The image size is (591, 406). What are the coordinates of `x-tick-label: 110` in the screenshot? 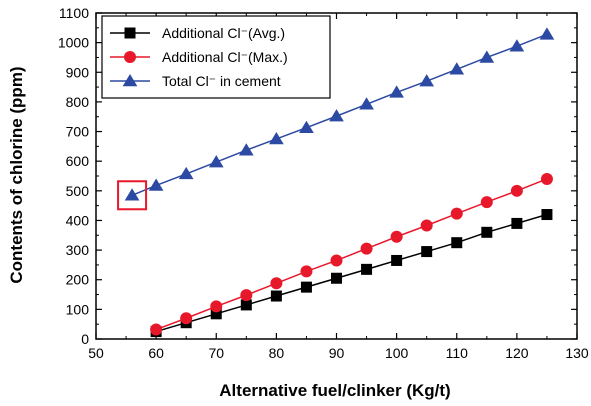 It's located at (457, 353).